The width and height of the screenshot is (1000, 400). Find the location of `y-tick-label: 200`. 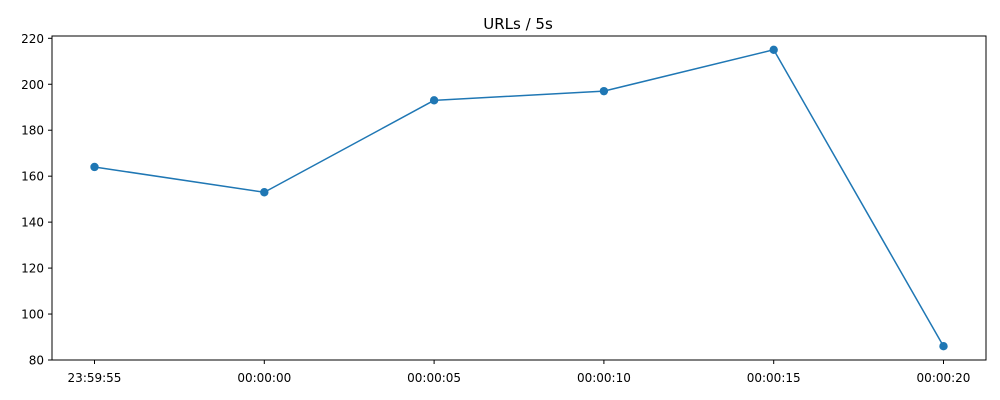

y-tick-label: 200 is located at coordinates (32, 85).